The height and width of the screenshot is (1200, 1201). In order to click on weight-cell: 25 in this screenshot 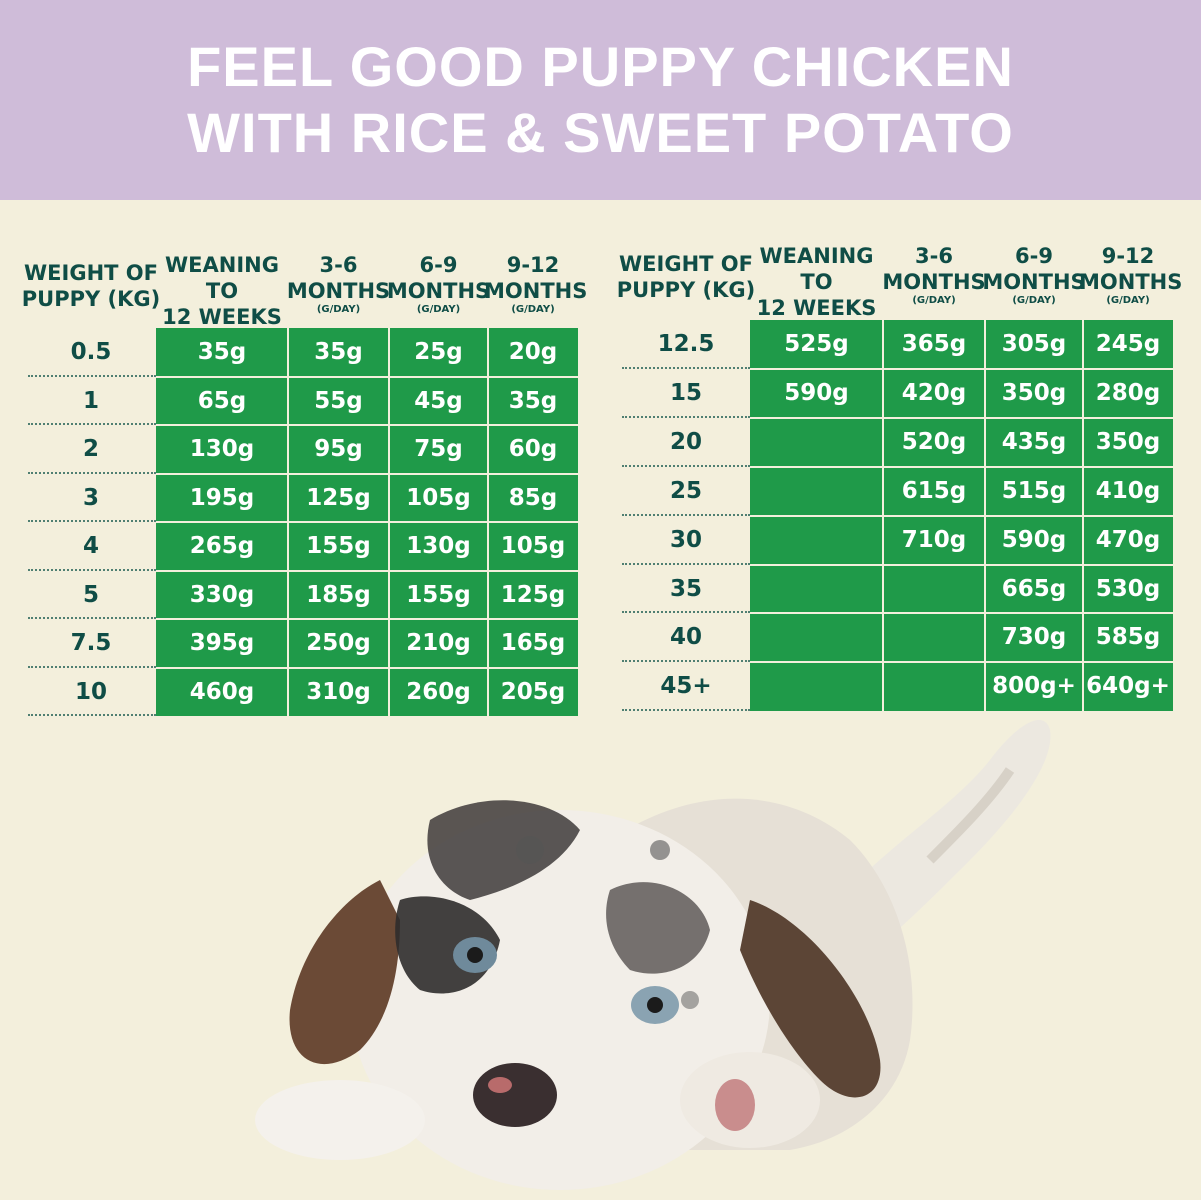, I will do `click(685, 490)`.